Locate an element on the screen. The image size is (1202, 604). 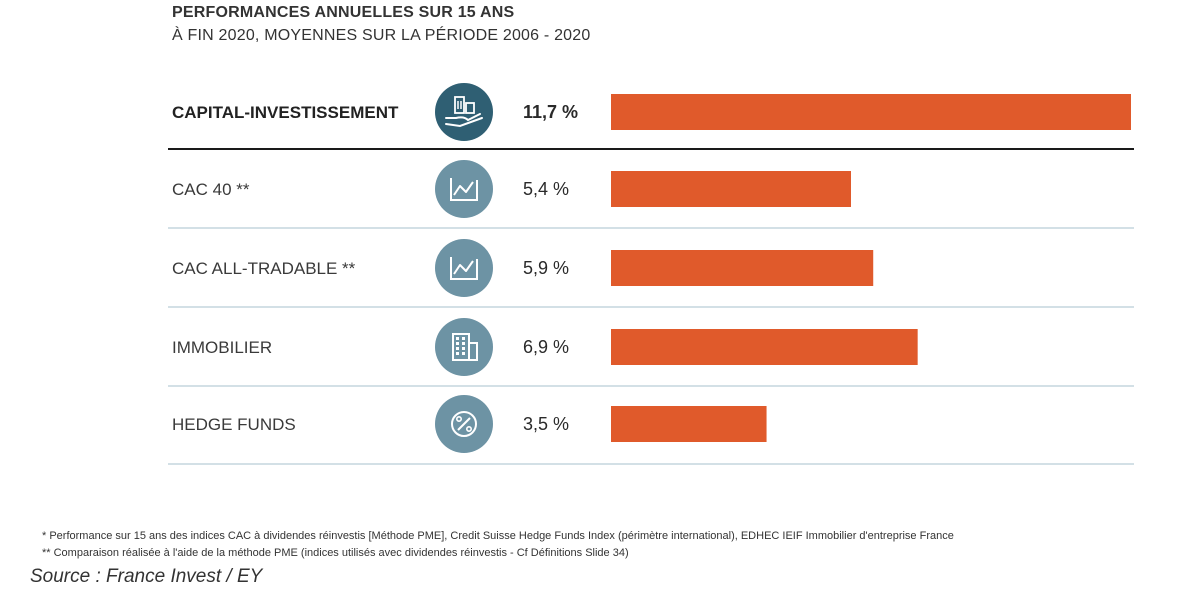
value-label: 11,7 % is located at coordinates (550, 112).